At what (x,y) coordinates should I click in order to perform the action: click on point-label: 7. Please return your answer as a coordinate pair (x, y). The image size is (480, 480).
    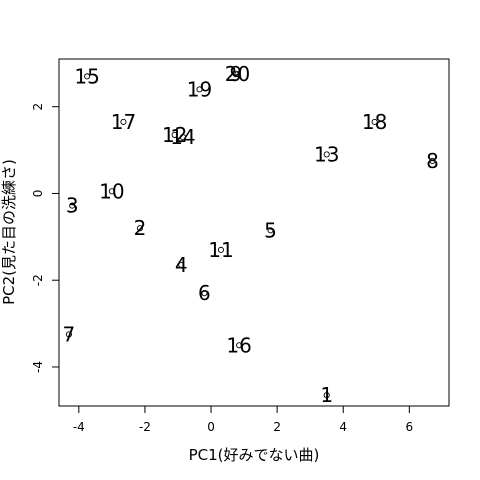
    Looking at the image, I should click on (69, 334).